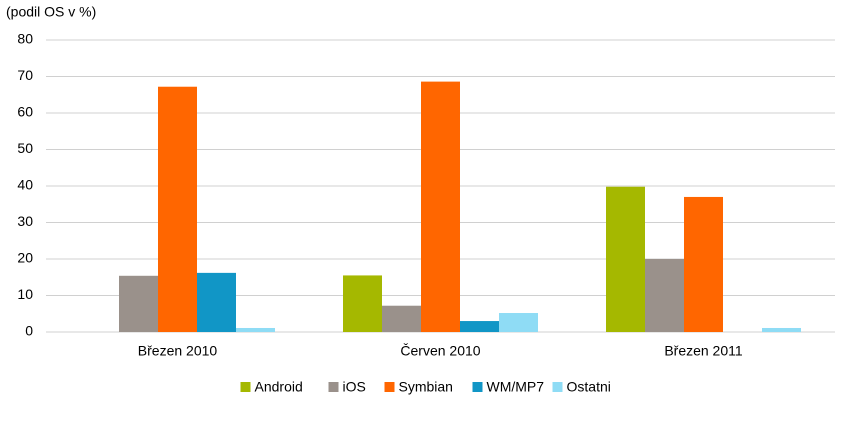 The height and width of the screenshot is (421, 848). I want to click on legend-label: WM/MP7, so click(516, 387).